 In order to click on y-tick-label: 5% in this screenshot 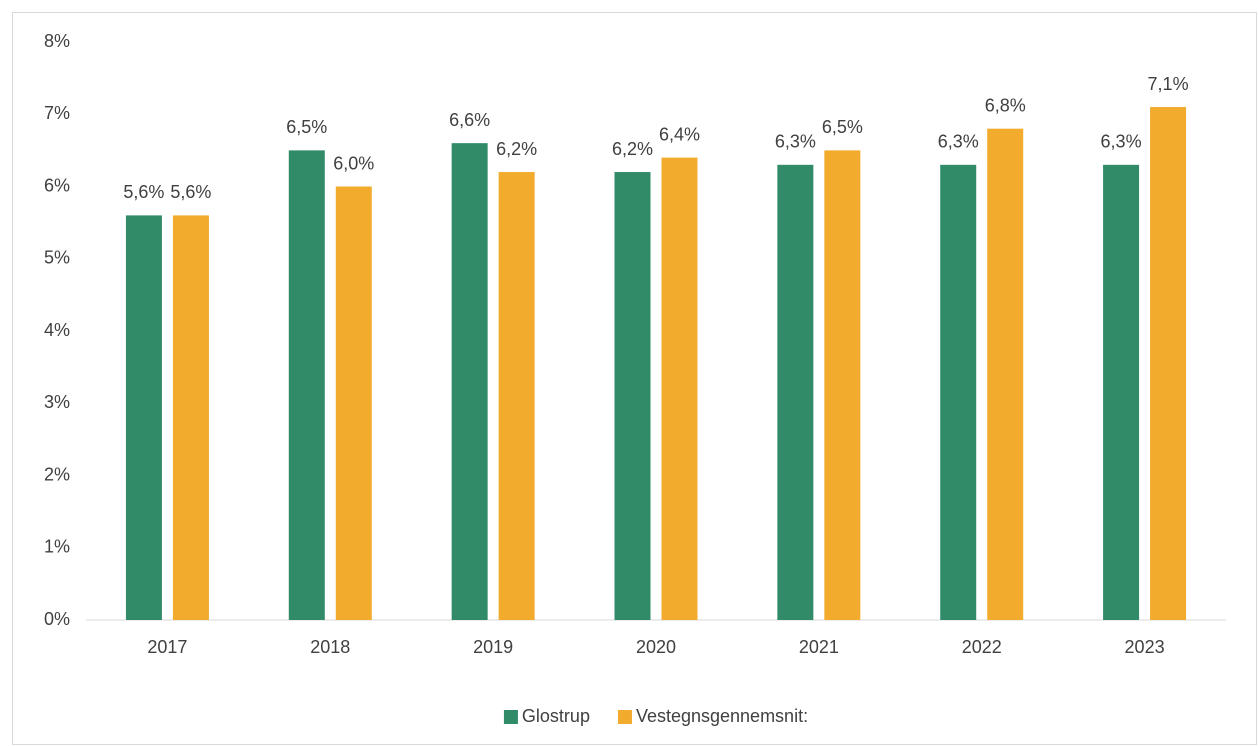, I will do `click(57, 258)`.